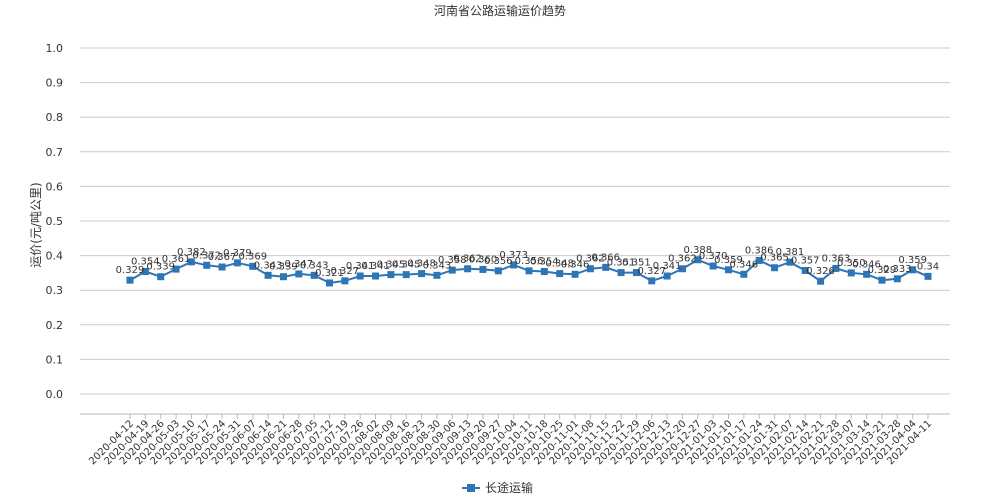 This screenshot has height=500, width=1000. I want to click on data-point-label: 0.373, so click(513, 255).